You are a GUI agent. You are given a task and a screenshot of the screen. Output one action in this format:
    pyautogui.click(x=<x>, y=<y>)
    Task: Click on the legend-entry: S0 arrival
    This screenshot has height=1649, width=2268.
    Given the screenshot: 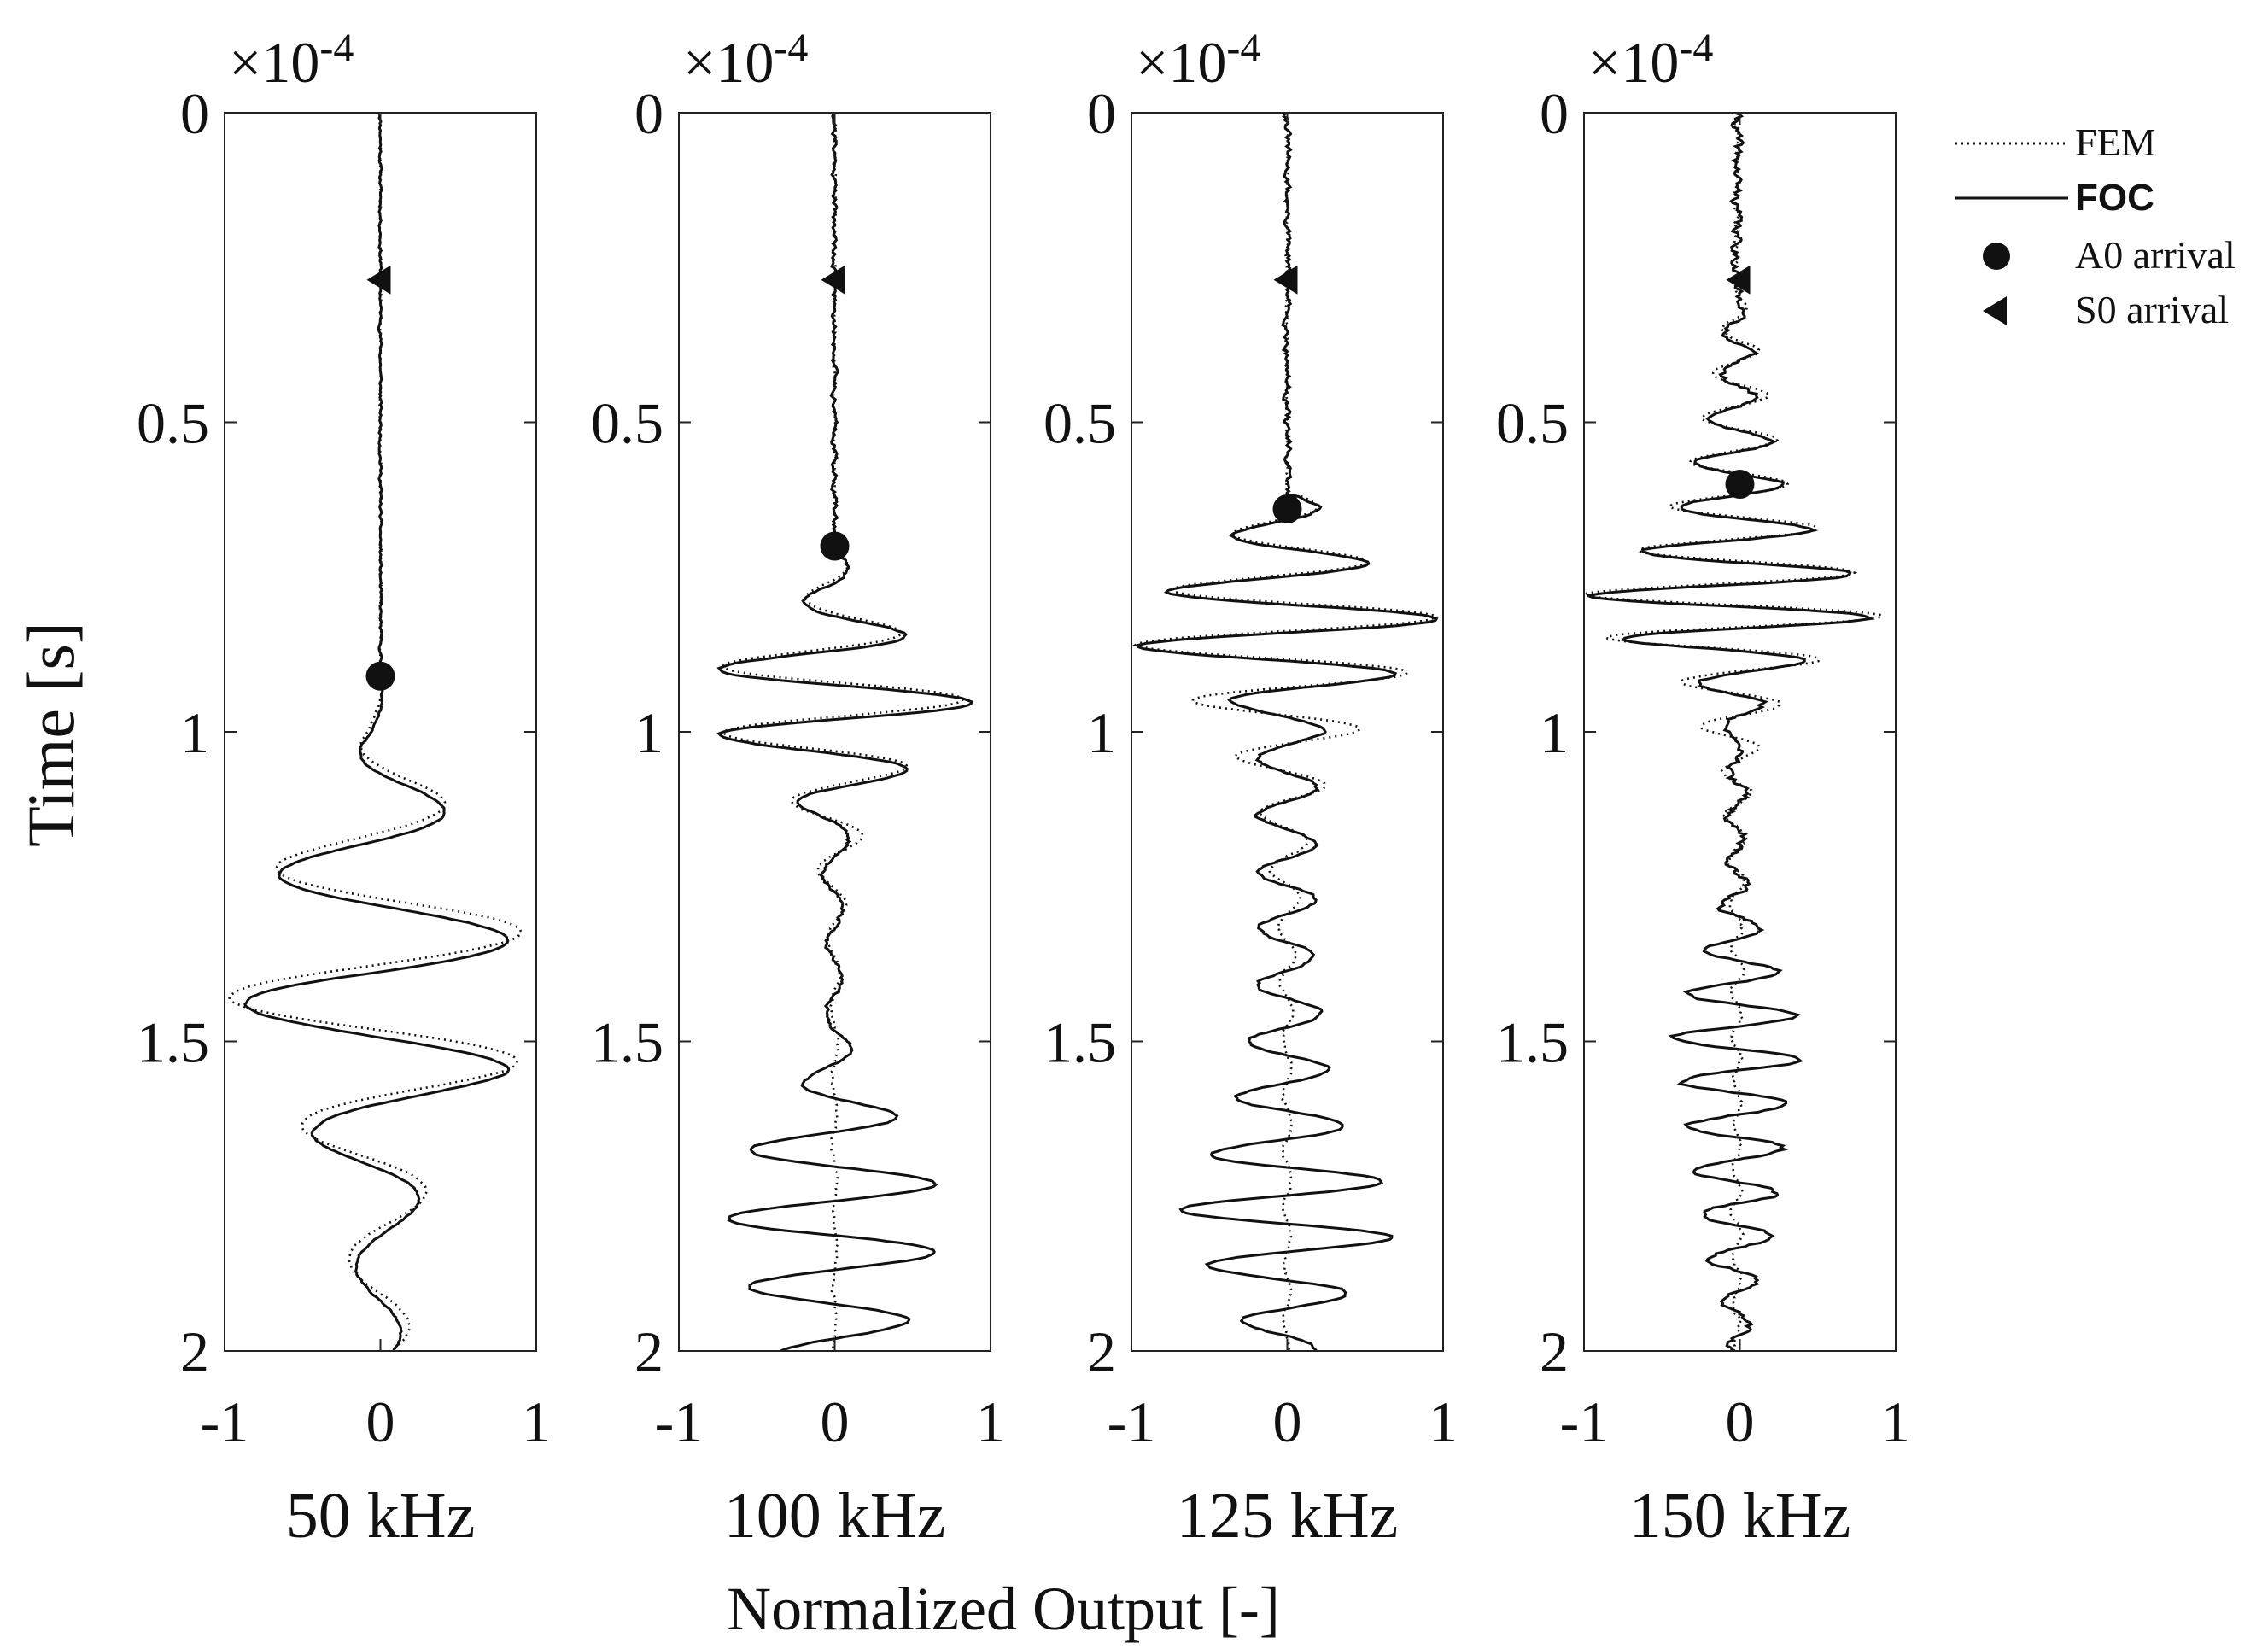 What is the action you would take?
    pyautogui.click(x=2106, y=309)
    